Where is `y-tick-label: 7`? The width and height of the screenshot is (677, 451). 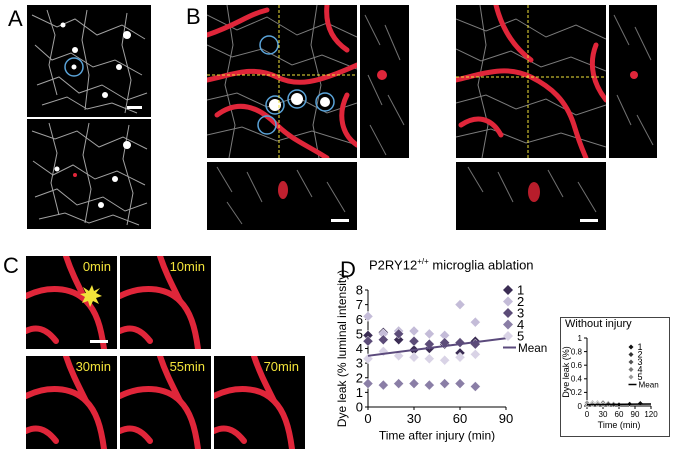
y-tick-label: 7 is located at coordinates (359, 304).